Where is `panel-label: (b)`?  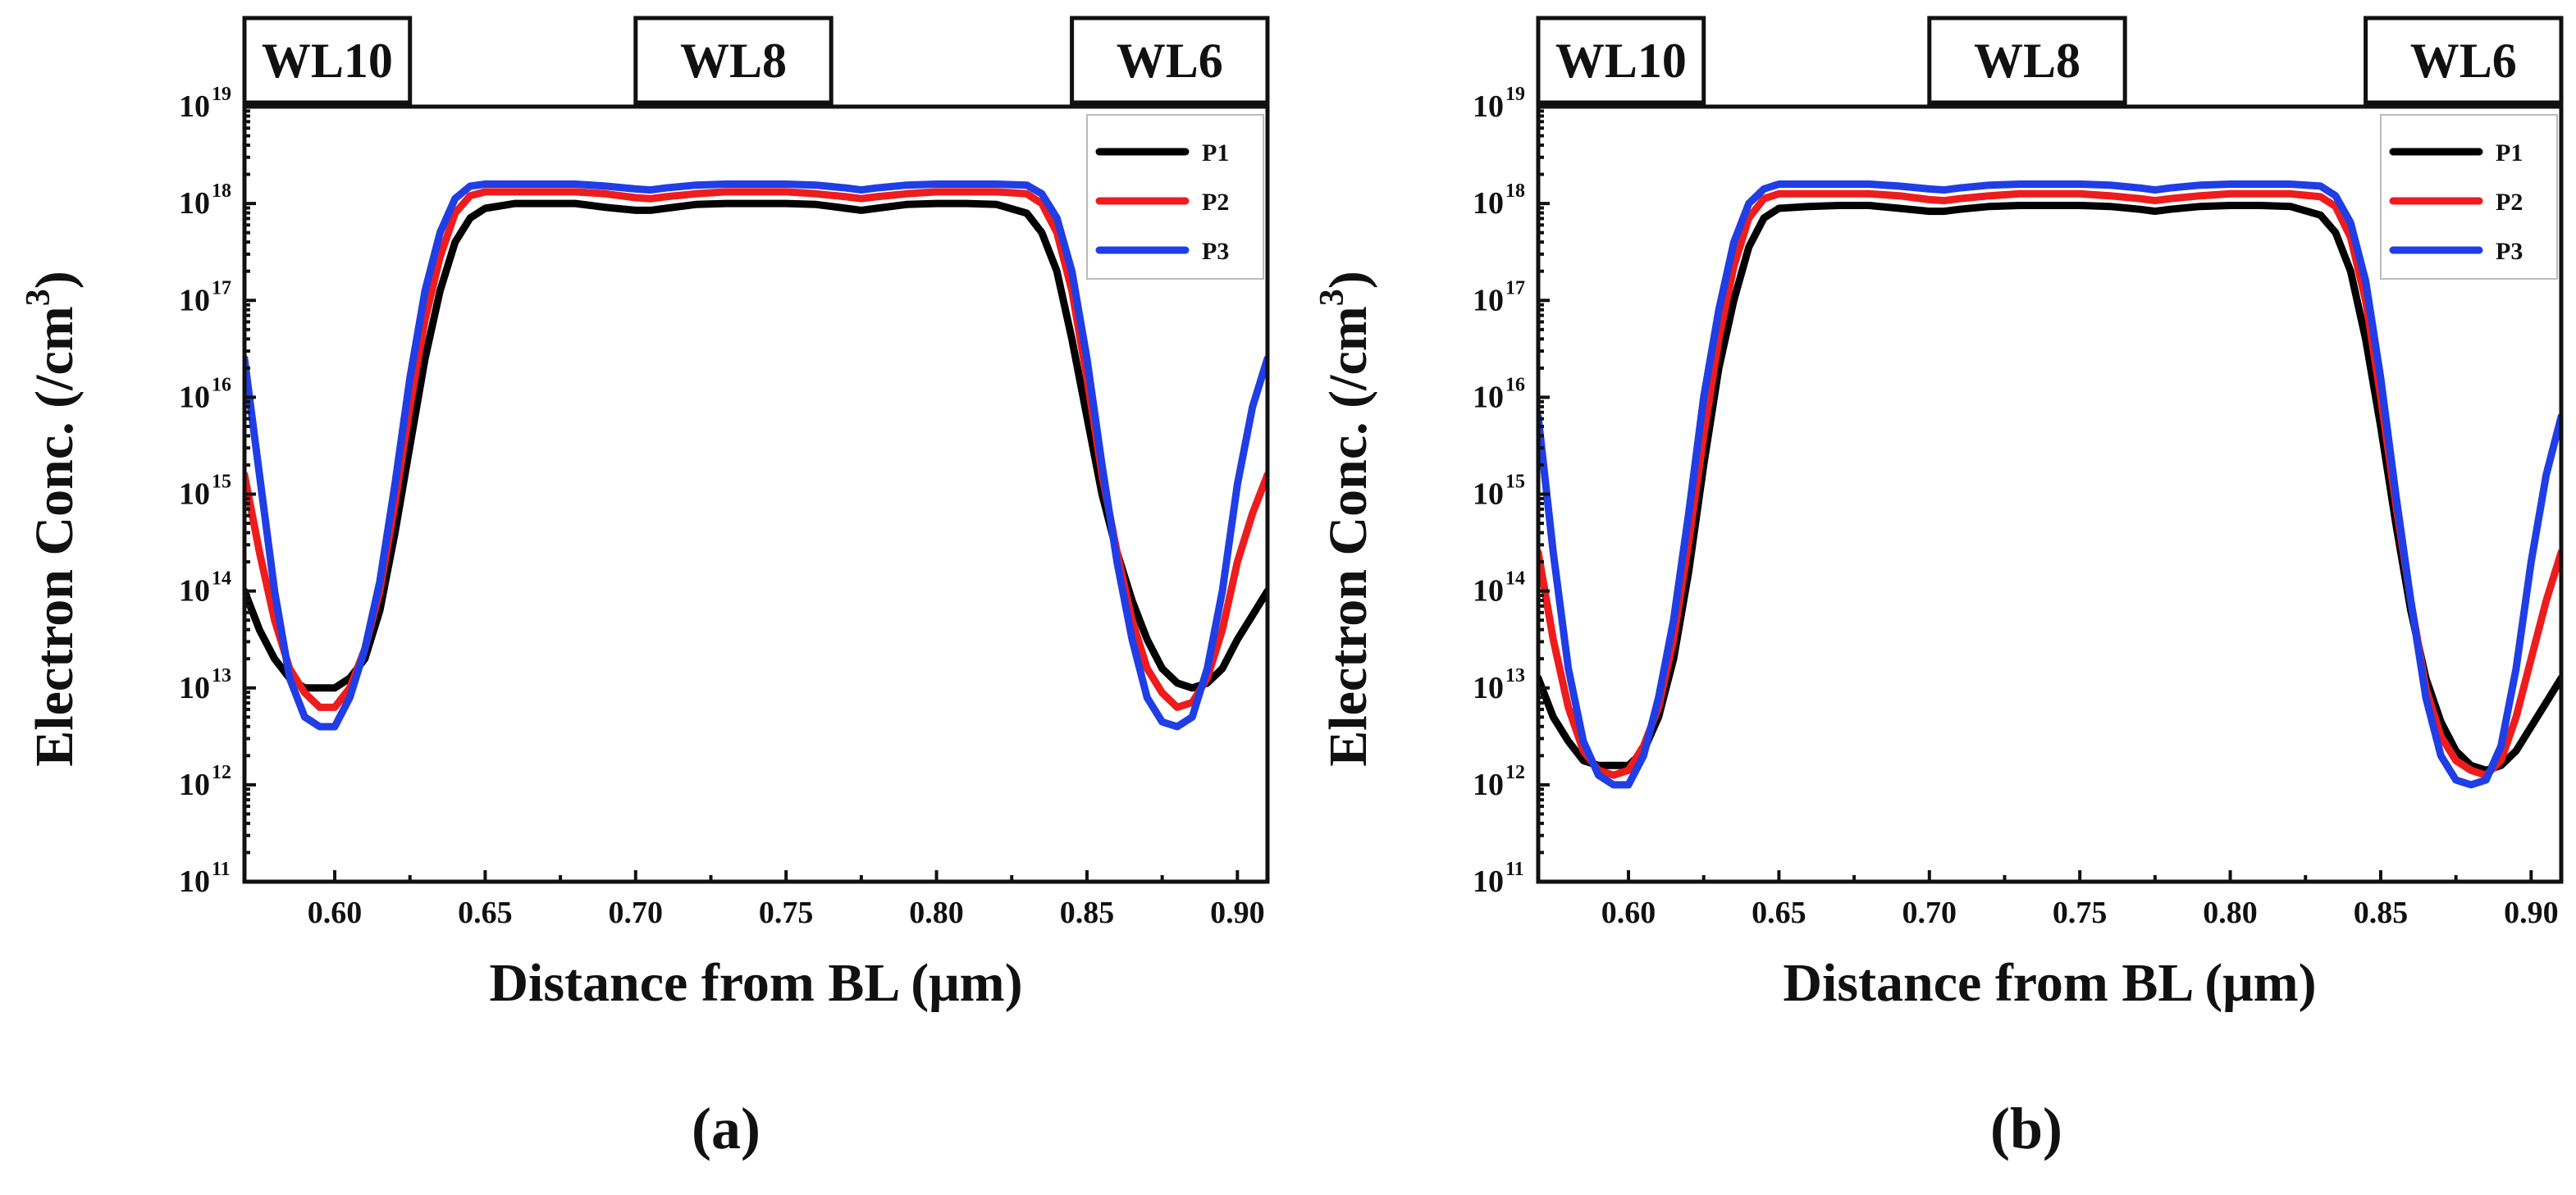
panel-label: (b) is located at coordinates (2026, 1128).